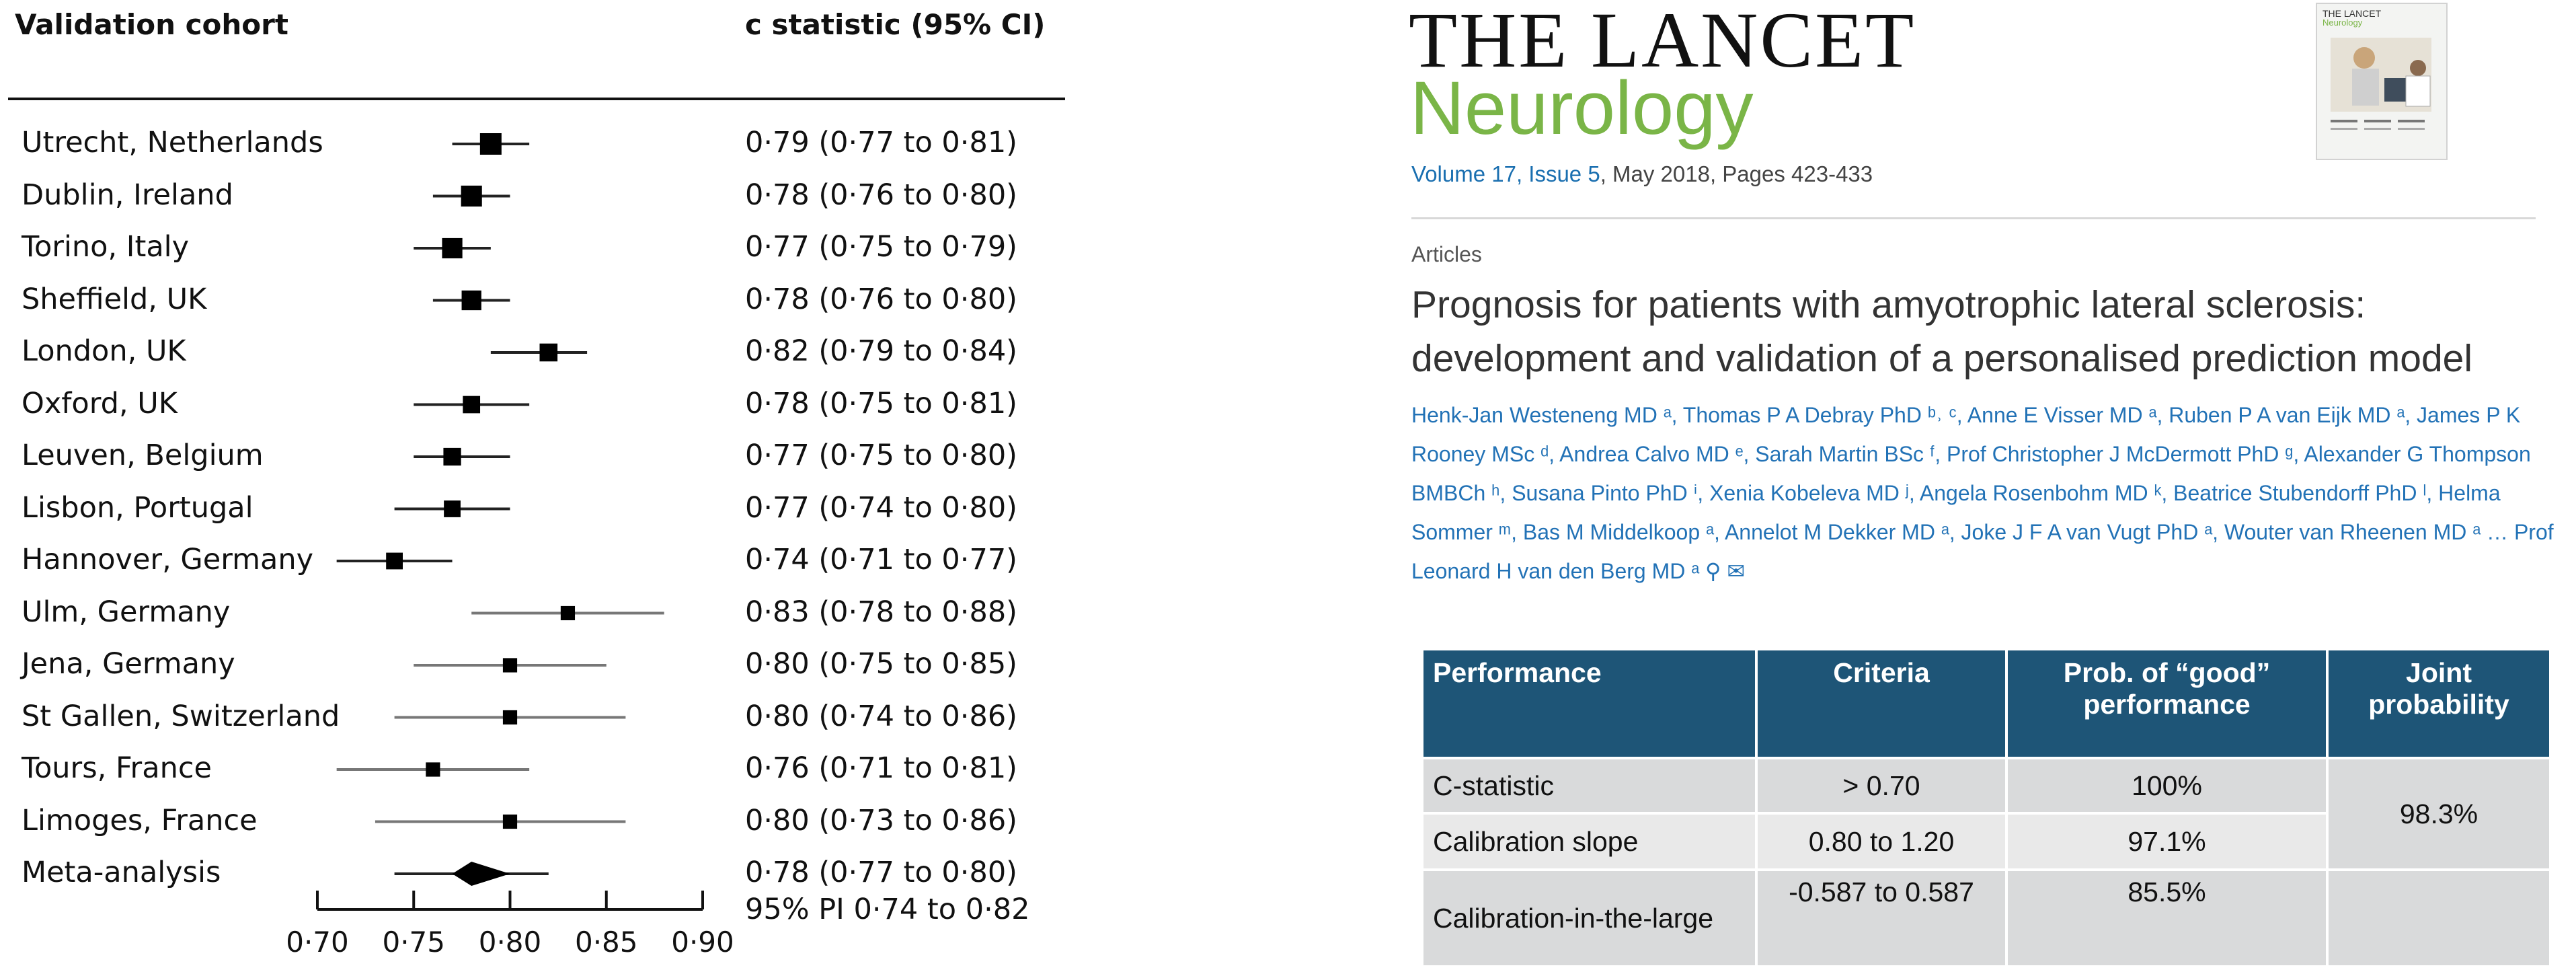 Image resolution: width=2576 pixels, height=974 pixels. I want to click on cstat-value: 0·80 (0·73 to 0·86), so click(881, 820).